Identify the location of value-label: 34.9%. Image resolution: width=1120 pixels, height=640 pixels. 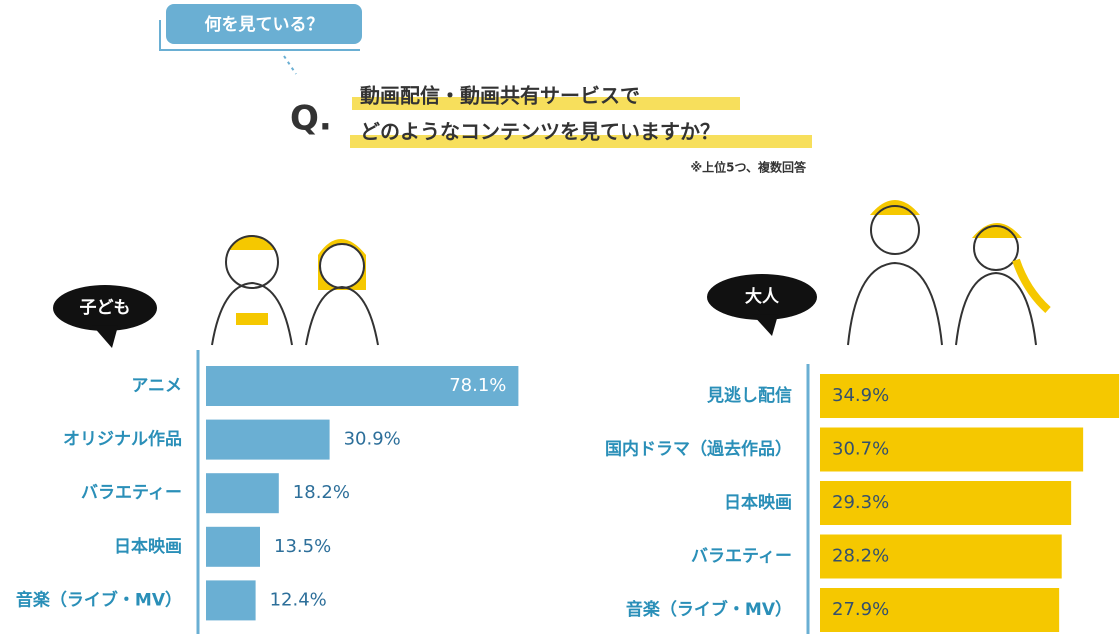
(860, 395).